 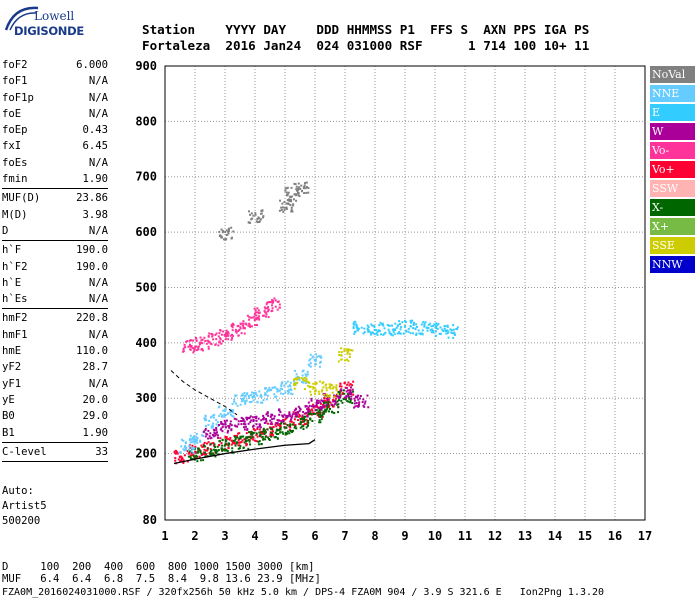 What do you see at coordinates (55, 318) in the screenshot?
I see `param-row: hmF2 220.8` at bounding box center [55, 318].